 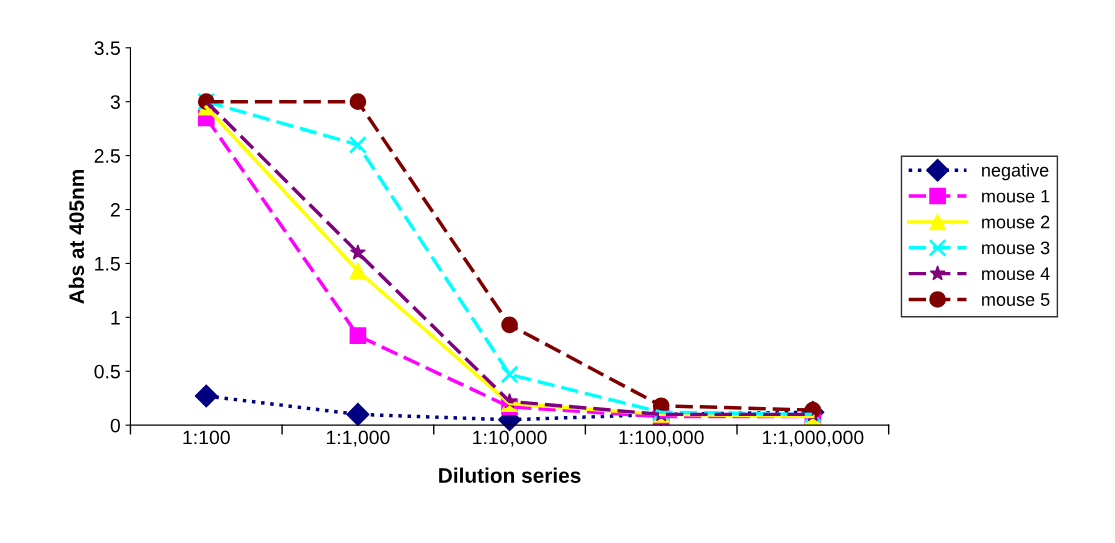 I want to click on legend-label: mouse 1, so click(x=1016, y=196).